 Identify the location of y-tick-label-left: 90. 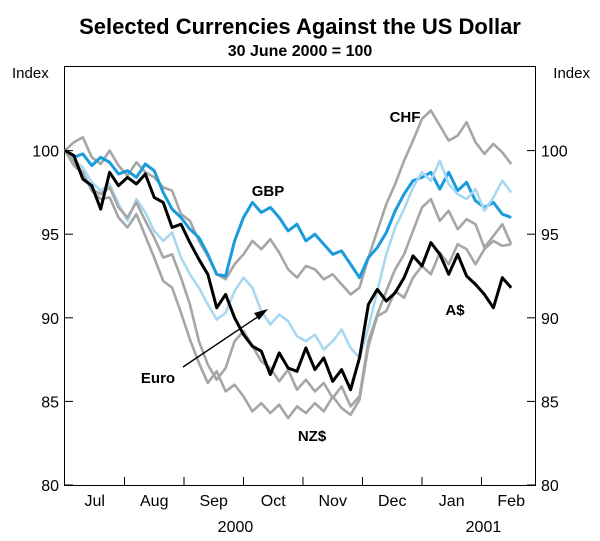
(50, 319).